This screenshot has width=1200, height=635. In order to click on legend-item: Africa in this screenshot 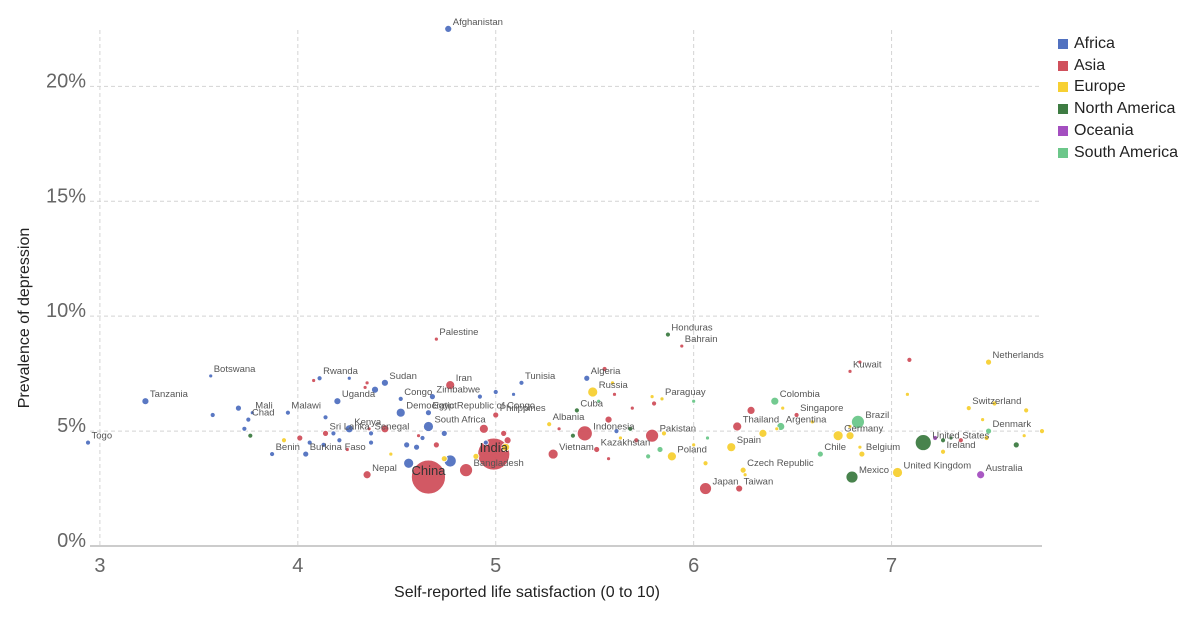, I will do `click(1118, 44)`.